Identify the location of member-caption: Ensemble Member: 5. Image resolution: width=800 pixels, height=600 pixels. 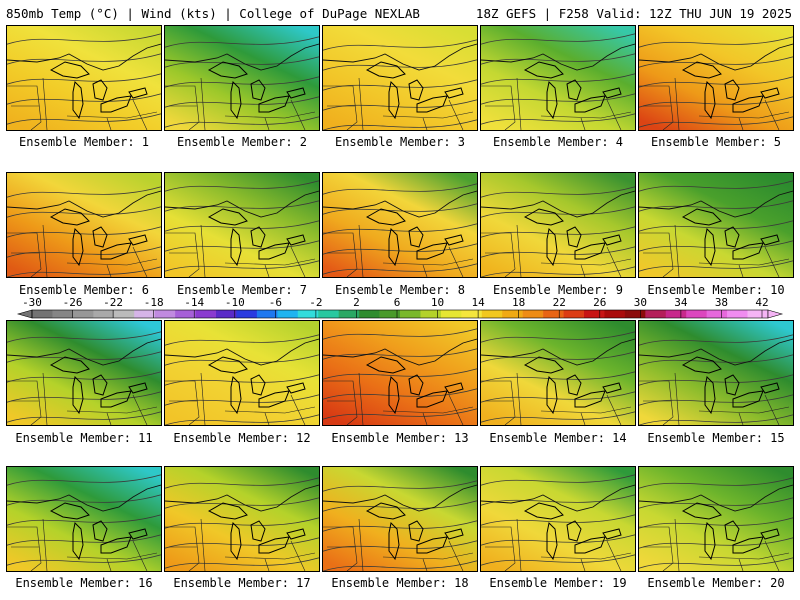
(716, 142).